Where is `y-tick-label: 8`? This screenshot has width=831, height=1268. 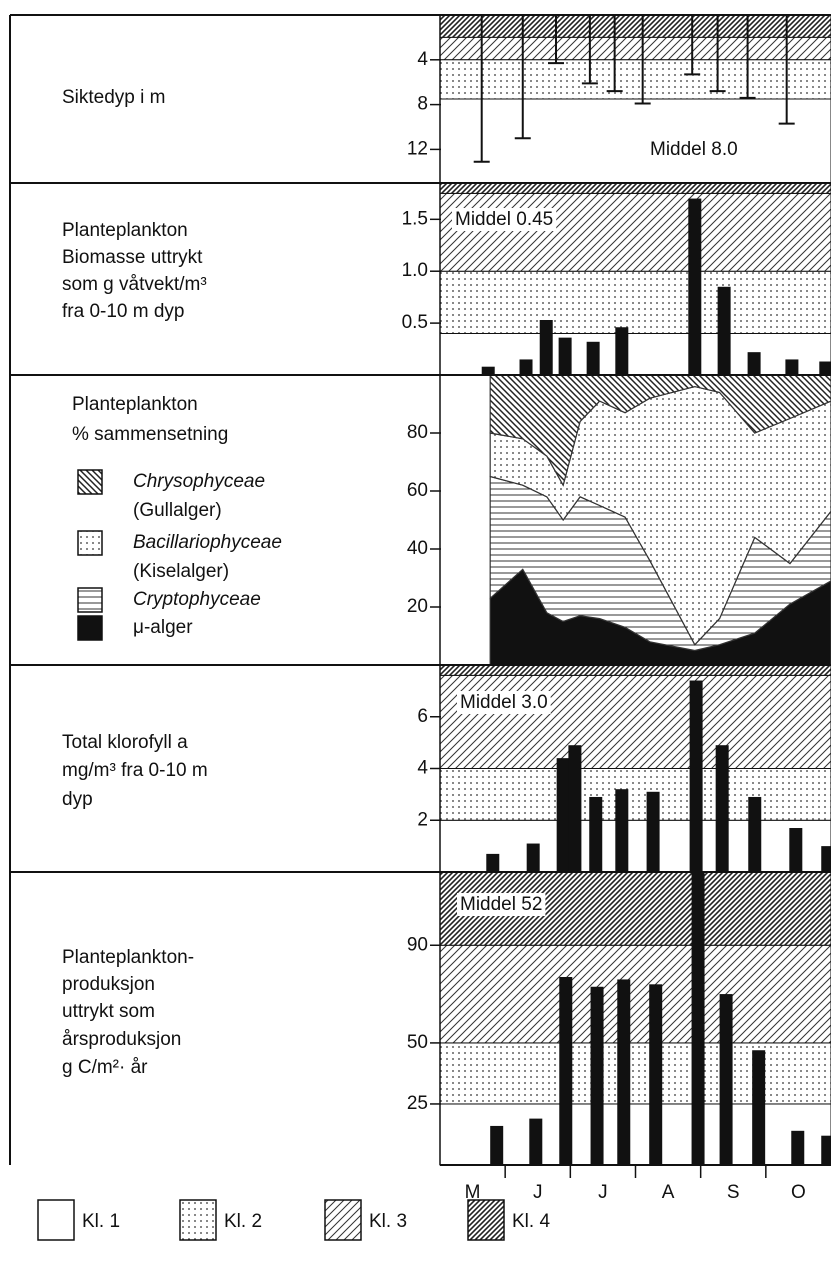
y-tick-label: 8 is located at coordinates (422, 104).